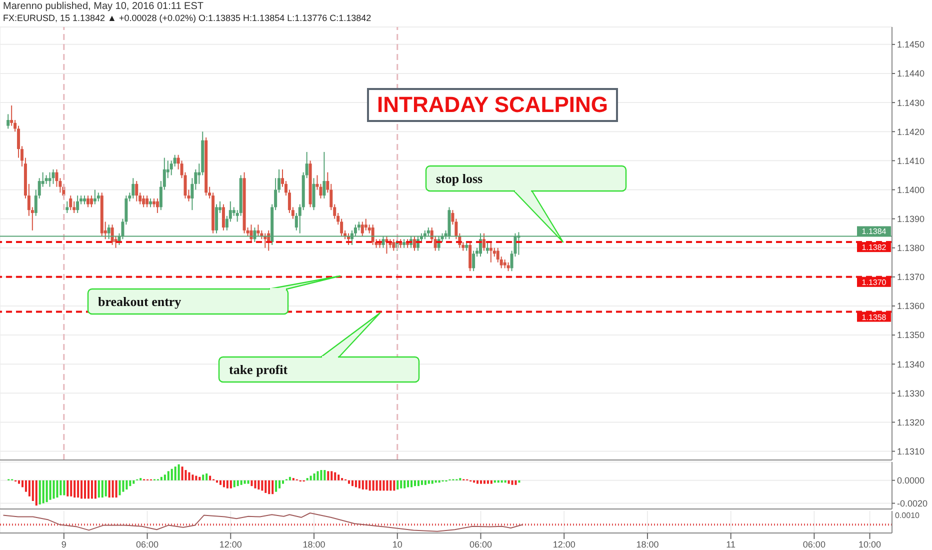 This screenshot has width=932, height=550. I want to click on ref-line-label: 1.1384, so click(874, 231).